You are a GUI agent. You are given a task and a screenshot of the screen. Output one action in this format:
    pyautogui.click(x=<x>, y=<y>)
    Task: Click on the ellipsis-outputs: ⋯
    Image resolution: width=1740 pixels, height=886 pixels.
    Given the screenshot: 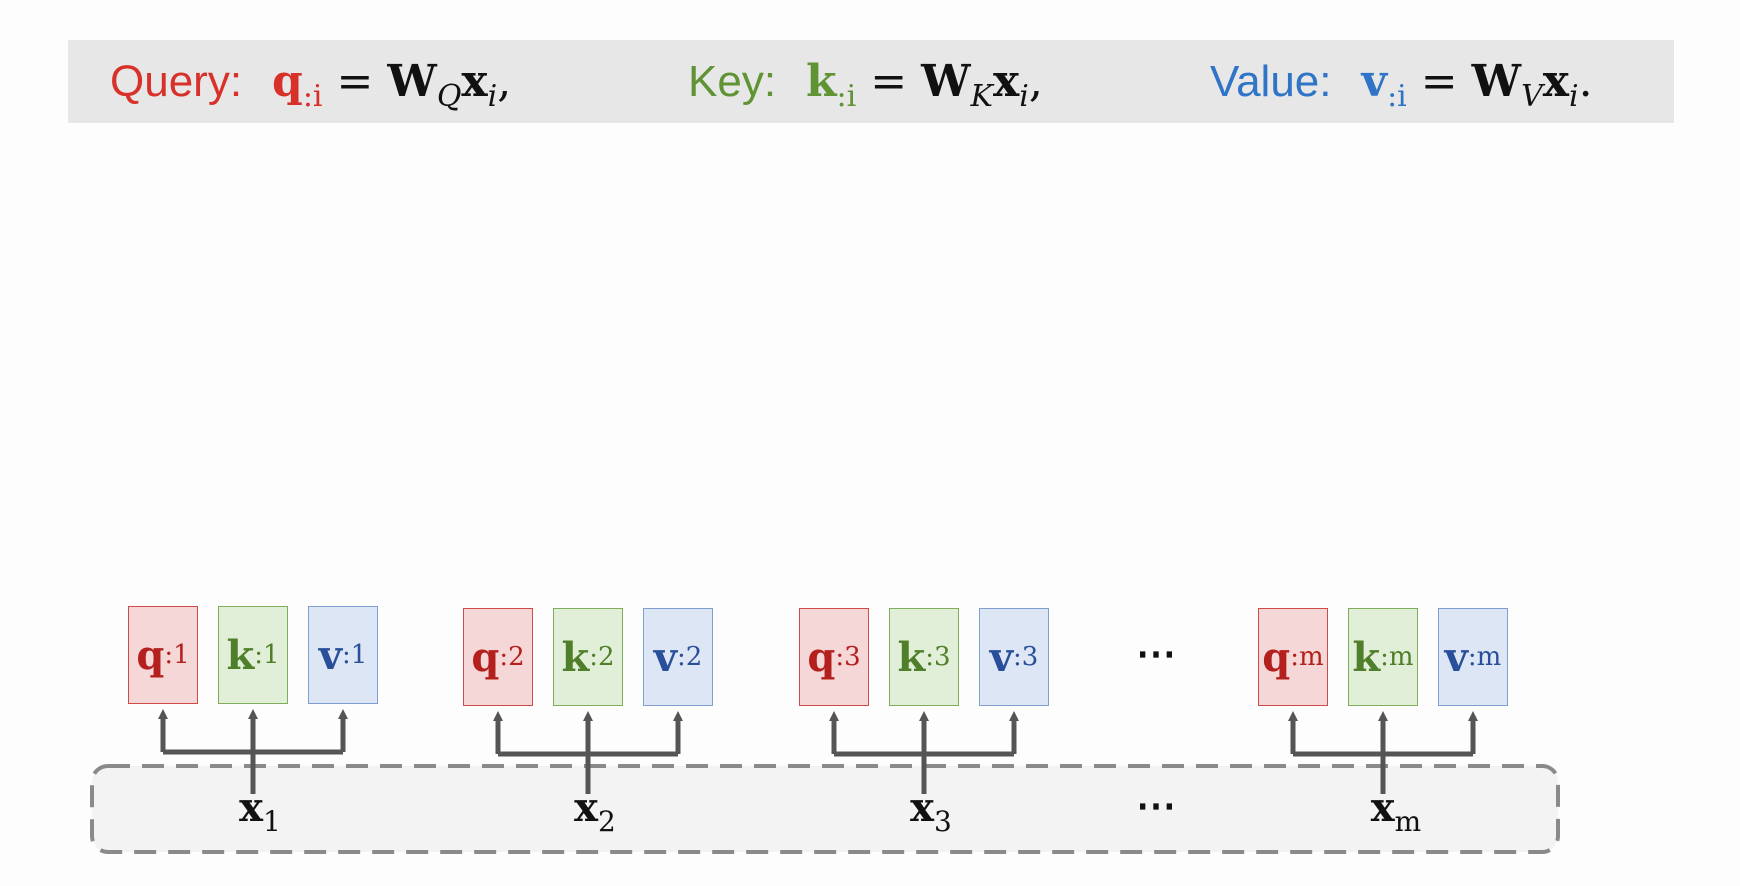 What is the action you would take?
    pyautogui.click(x=1157, y=653)
    